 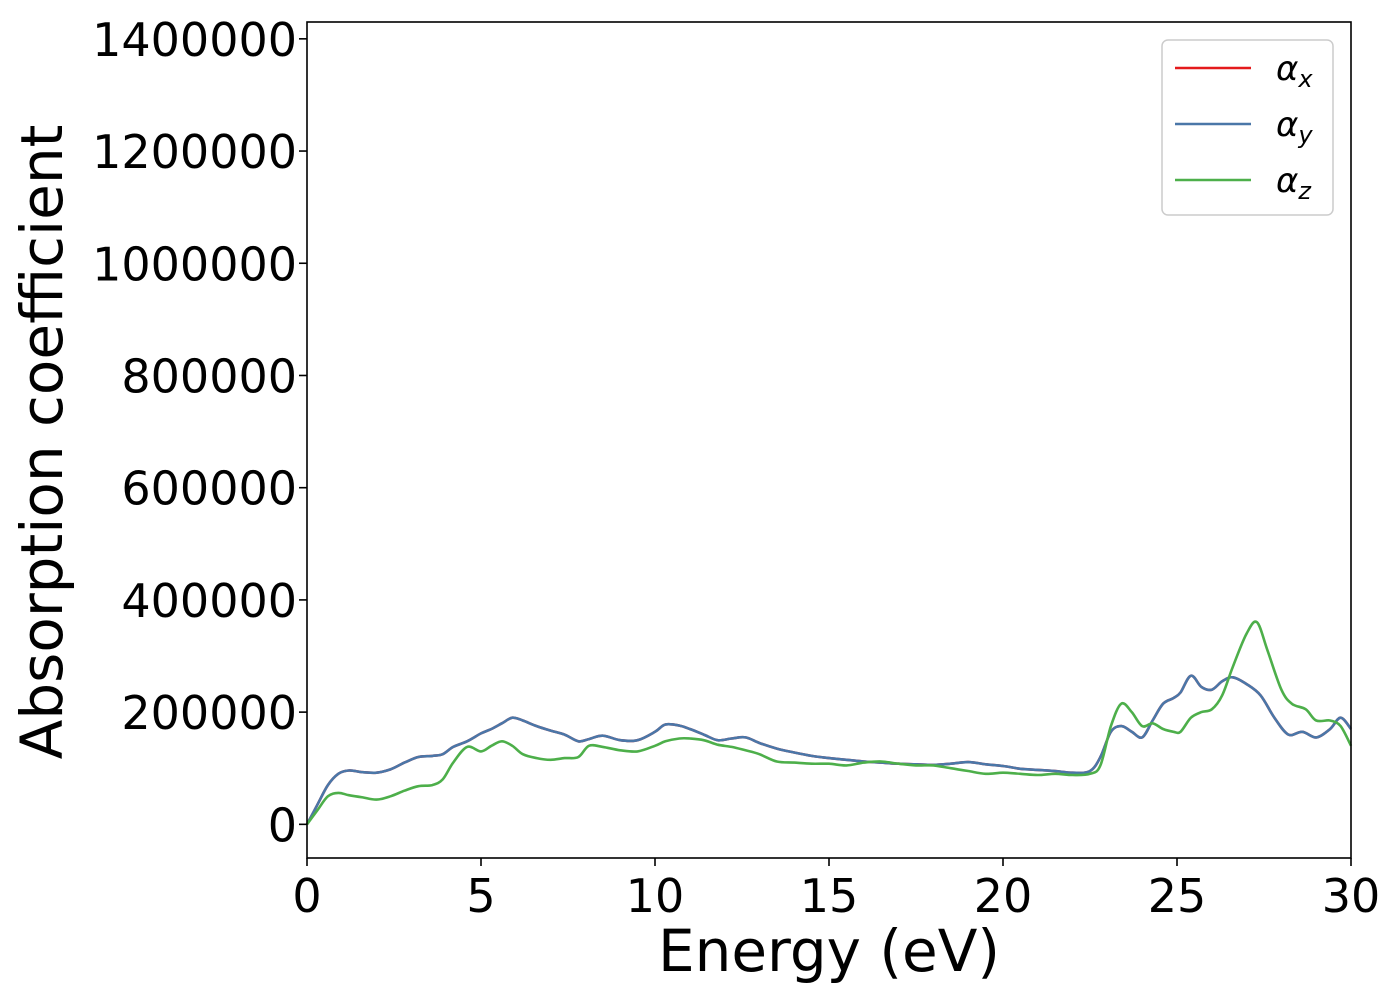 I want to click on y-tick-label: 1200000, so click(x=194, y=152).